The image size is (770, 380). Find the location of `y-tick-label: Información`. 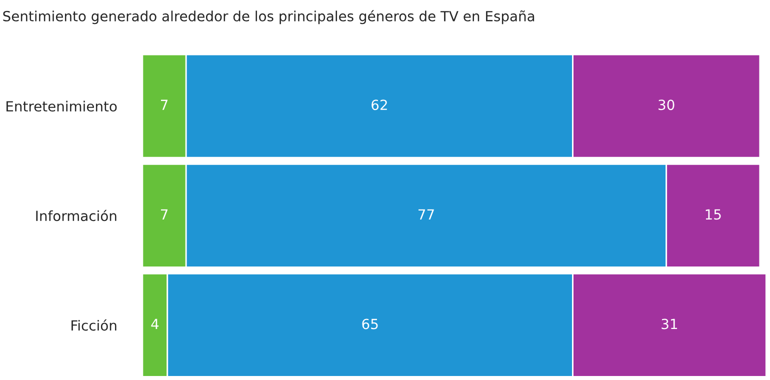

y-tick-label: Información is located at coordinates (76, 216).